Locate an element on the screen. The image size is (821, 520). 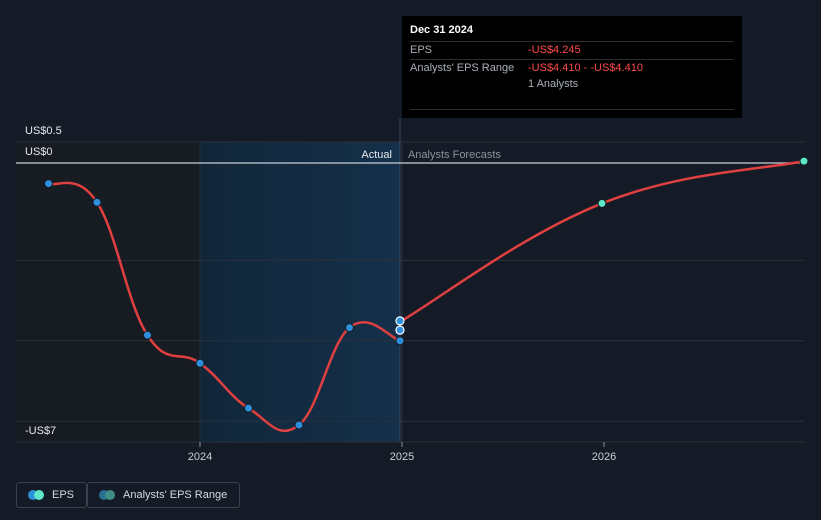
tooltip-eps-value: -US$4.245 is located at coordinates (554, 50).